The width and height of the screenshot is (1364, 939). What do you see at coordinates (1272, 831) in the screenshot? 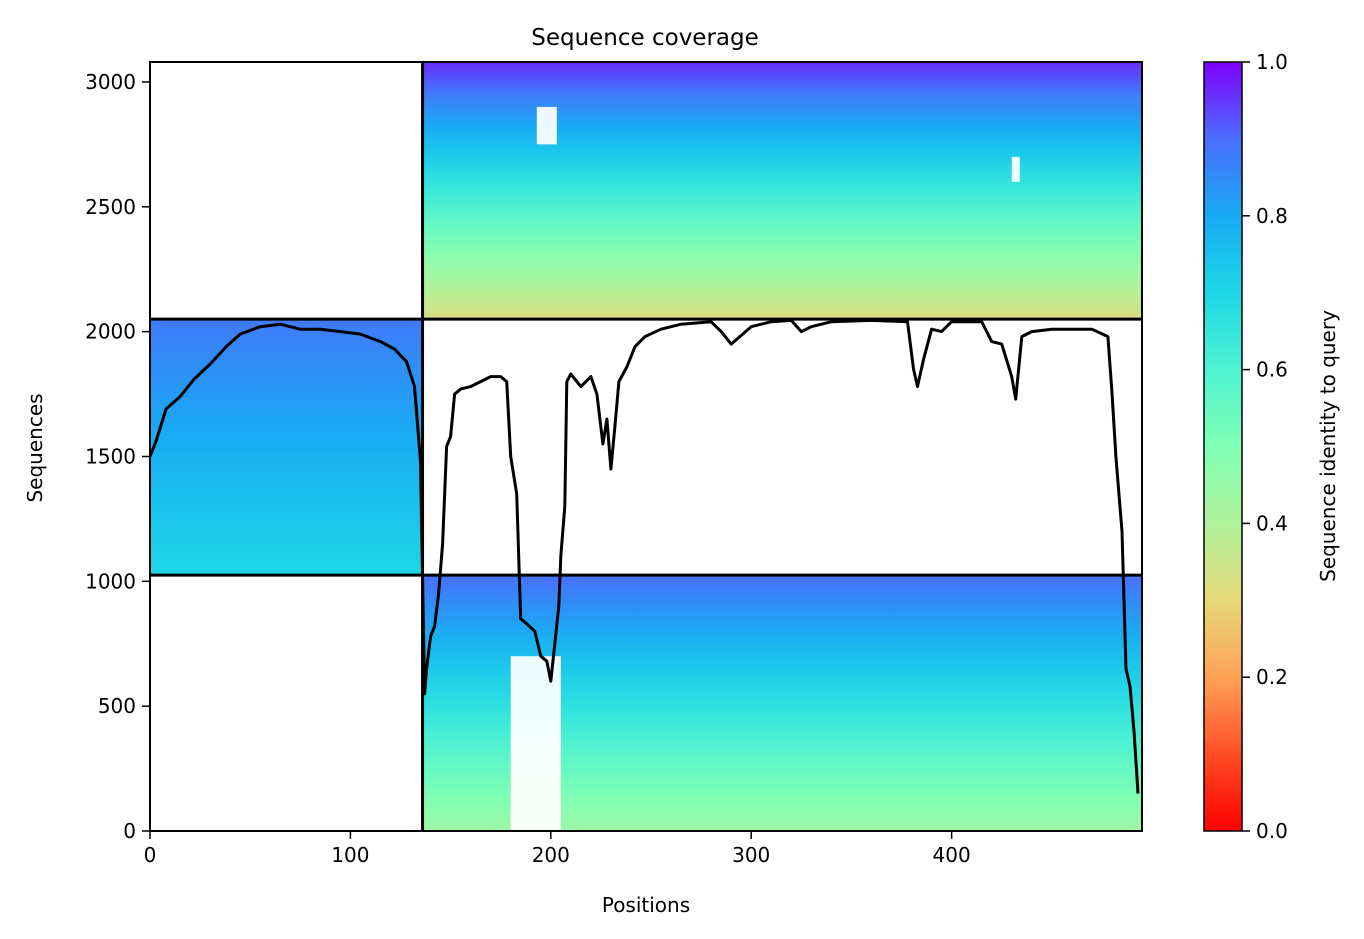
I see `colorbar-tick-label: 0.0` at bounding box center [1272, 831].